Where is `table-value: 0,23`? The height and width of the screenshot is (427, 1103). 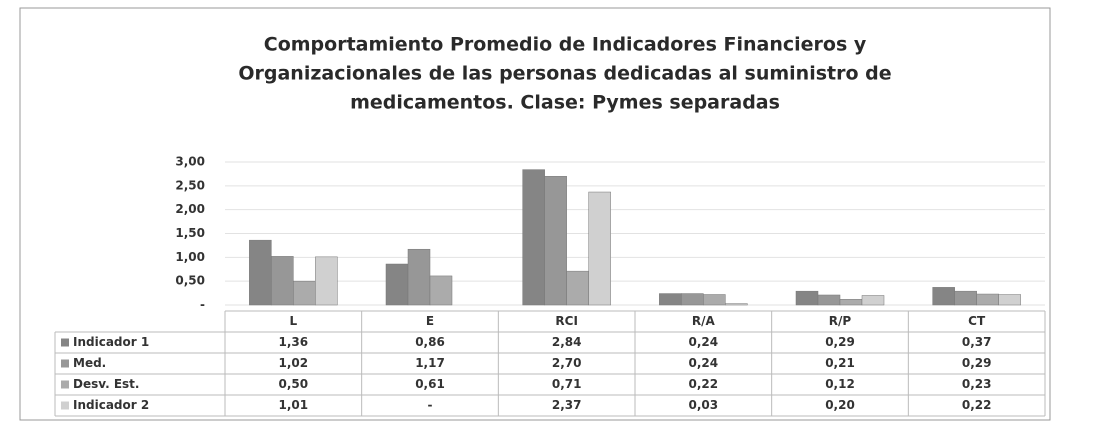
table-value: 0,23 is located at coordinates (977, 384).